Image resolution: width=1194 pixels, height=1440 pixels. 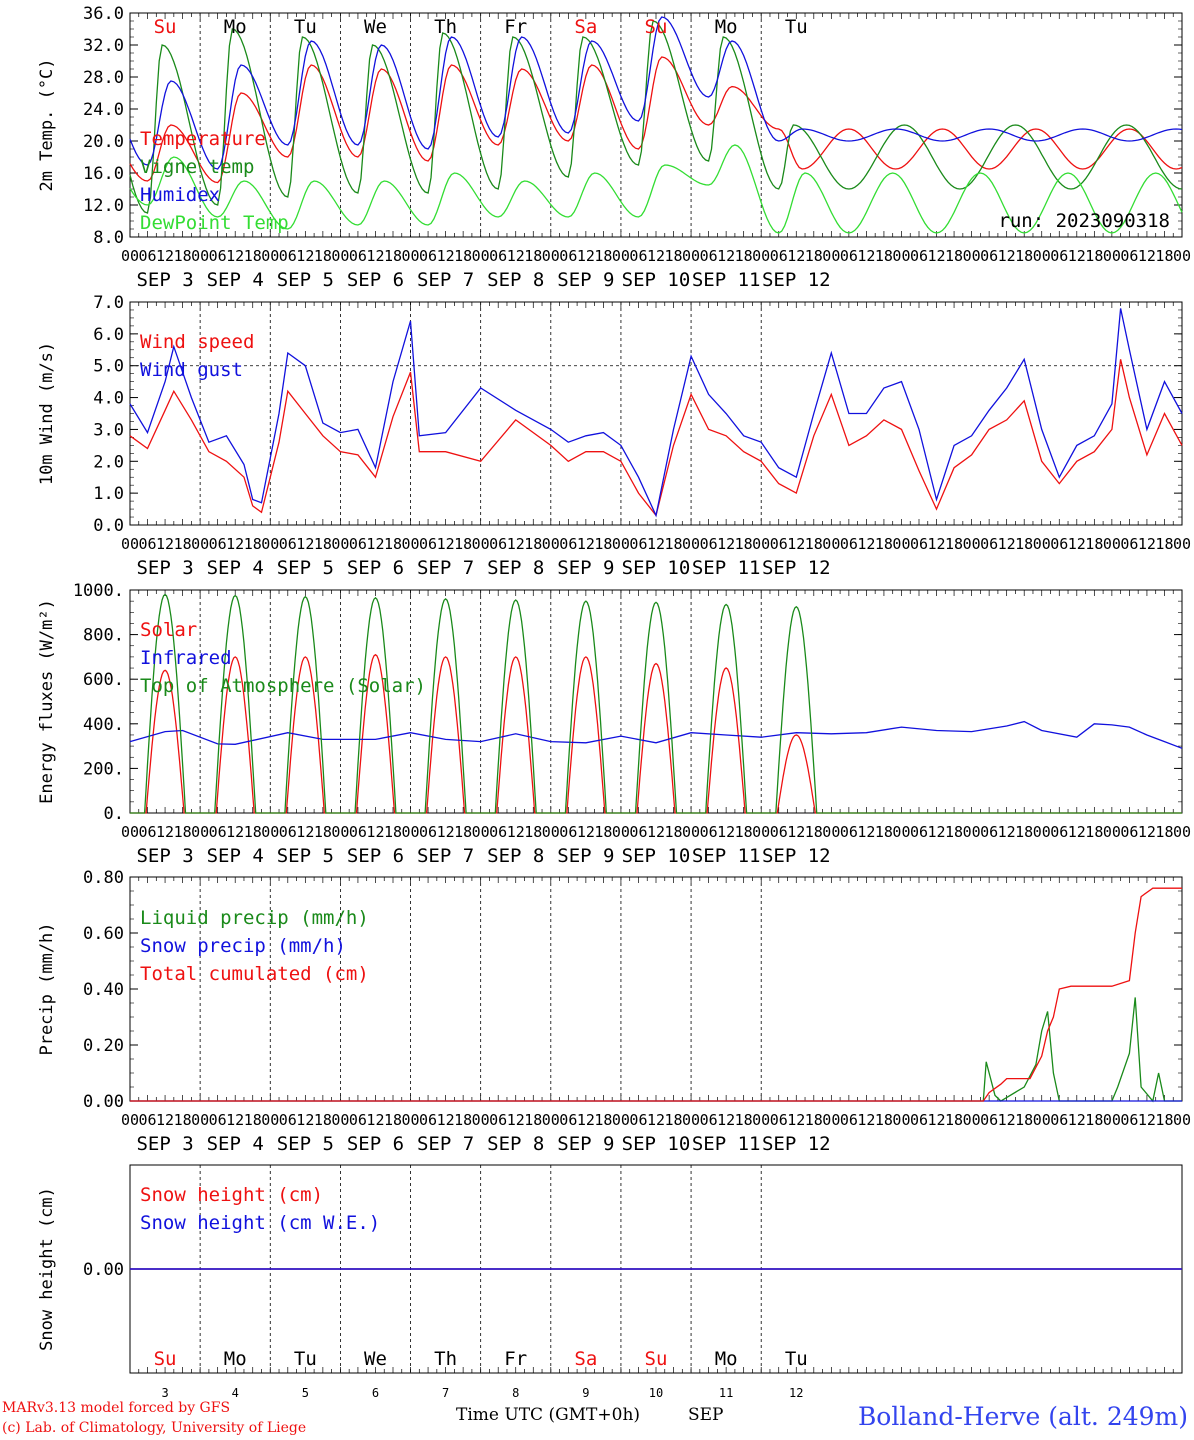 I want to click on series-wind-gust, so click(x=656, y=413).